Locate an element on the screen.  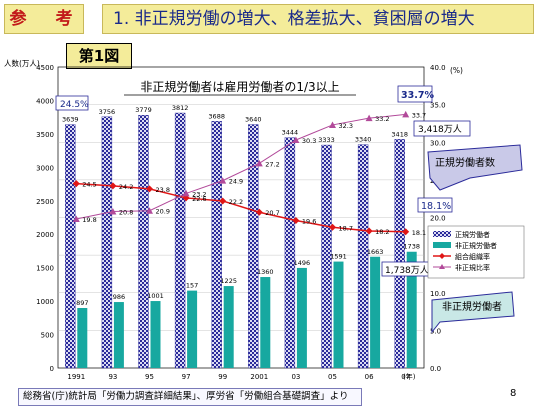
y-left-tick-label: 500 is located at coordinates (47, 336).